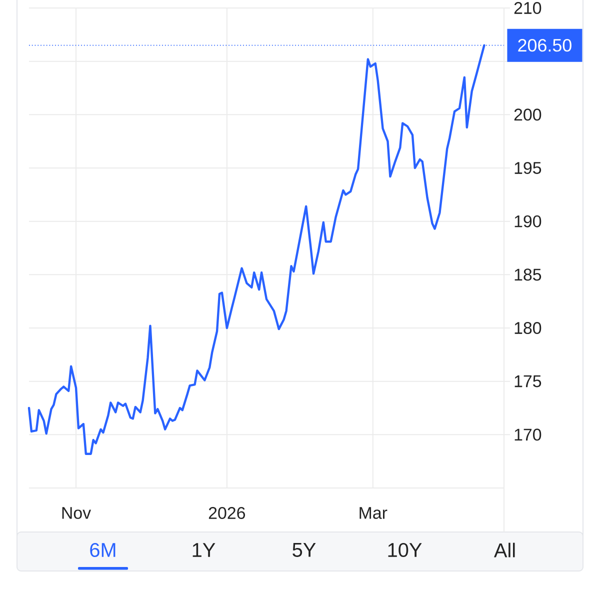 The image size is (600, 600). What do you see at coordinates (405, 550) in the screenshot?
I see `text: 10Y` at bounding box center [405, 550].